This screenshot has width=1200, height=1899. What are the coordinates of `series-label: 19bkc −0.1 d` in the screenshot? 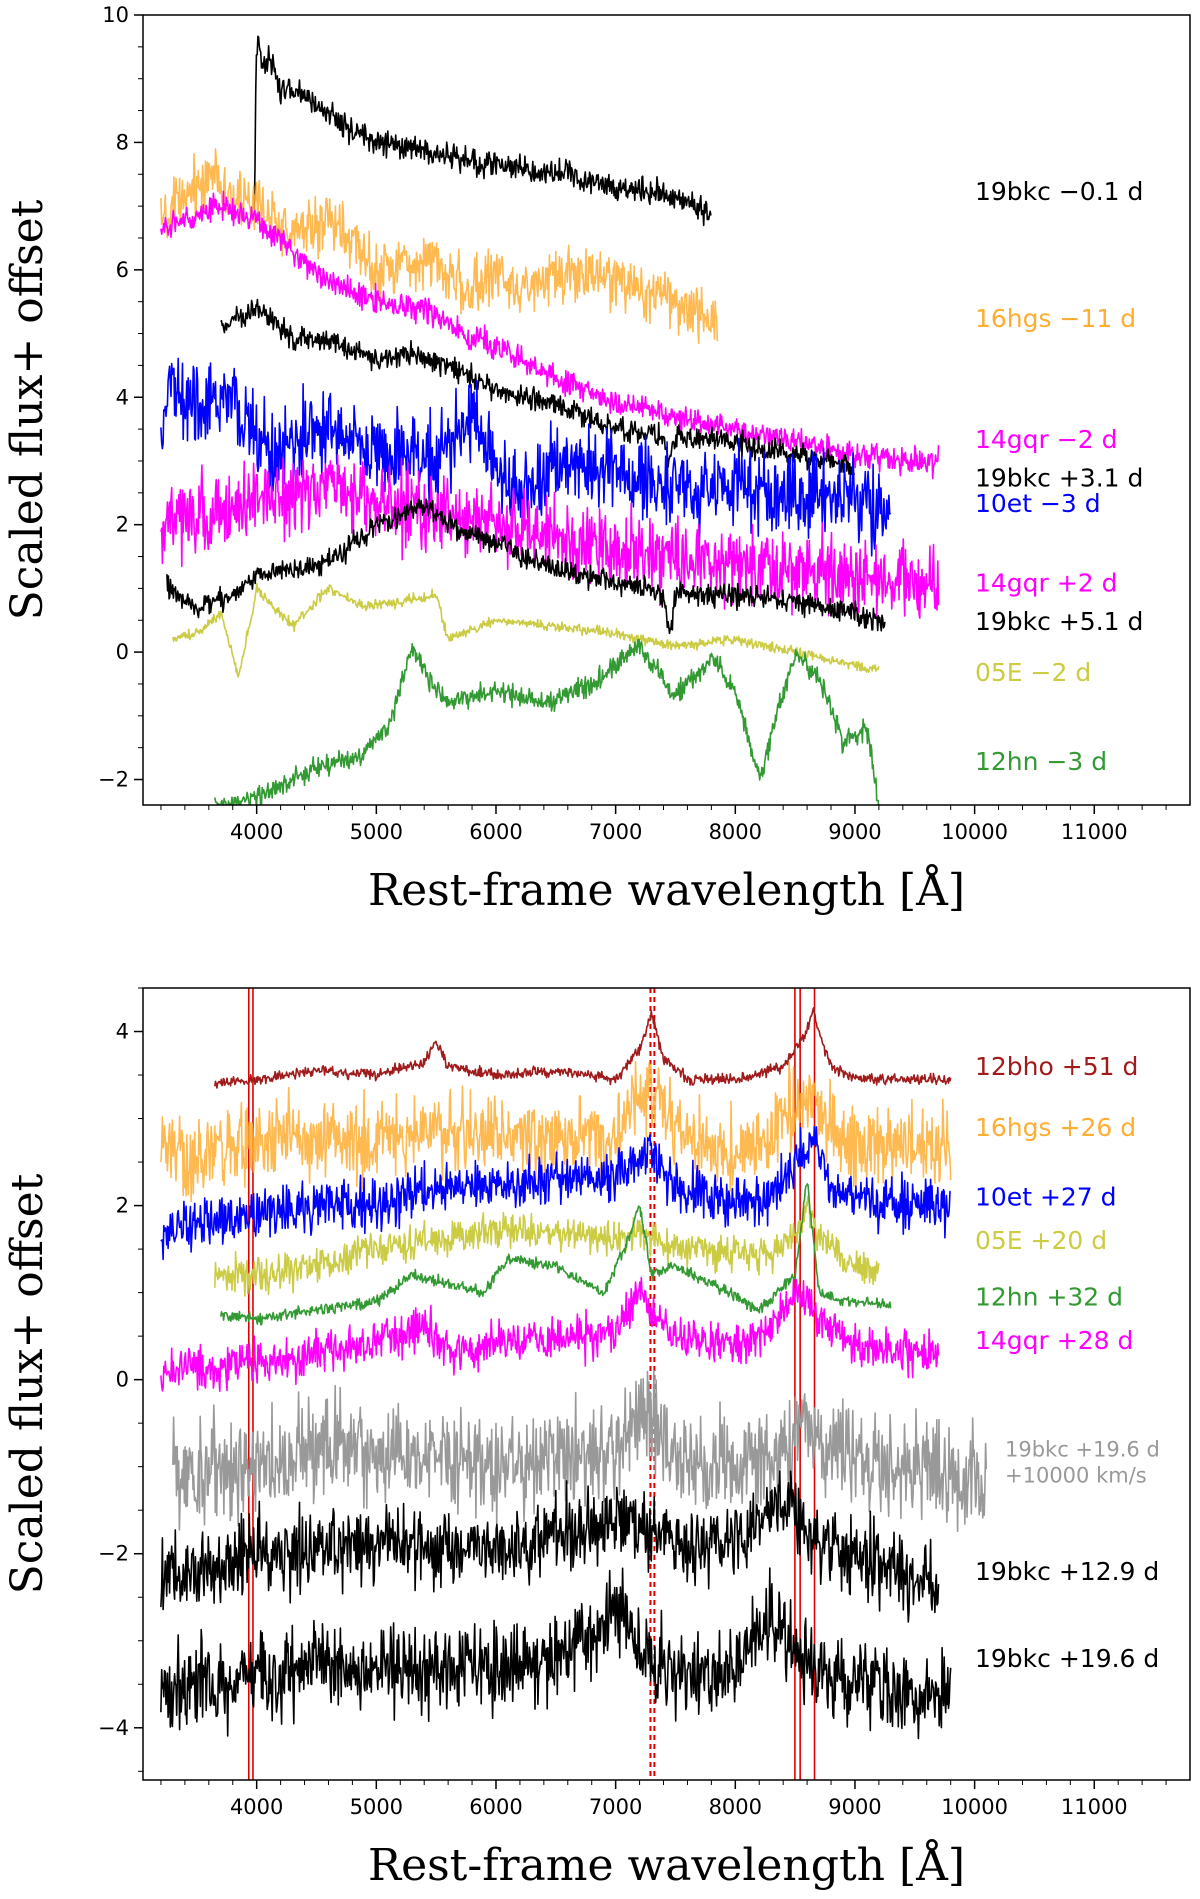 It's located at (1059, 191).